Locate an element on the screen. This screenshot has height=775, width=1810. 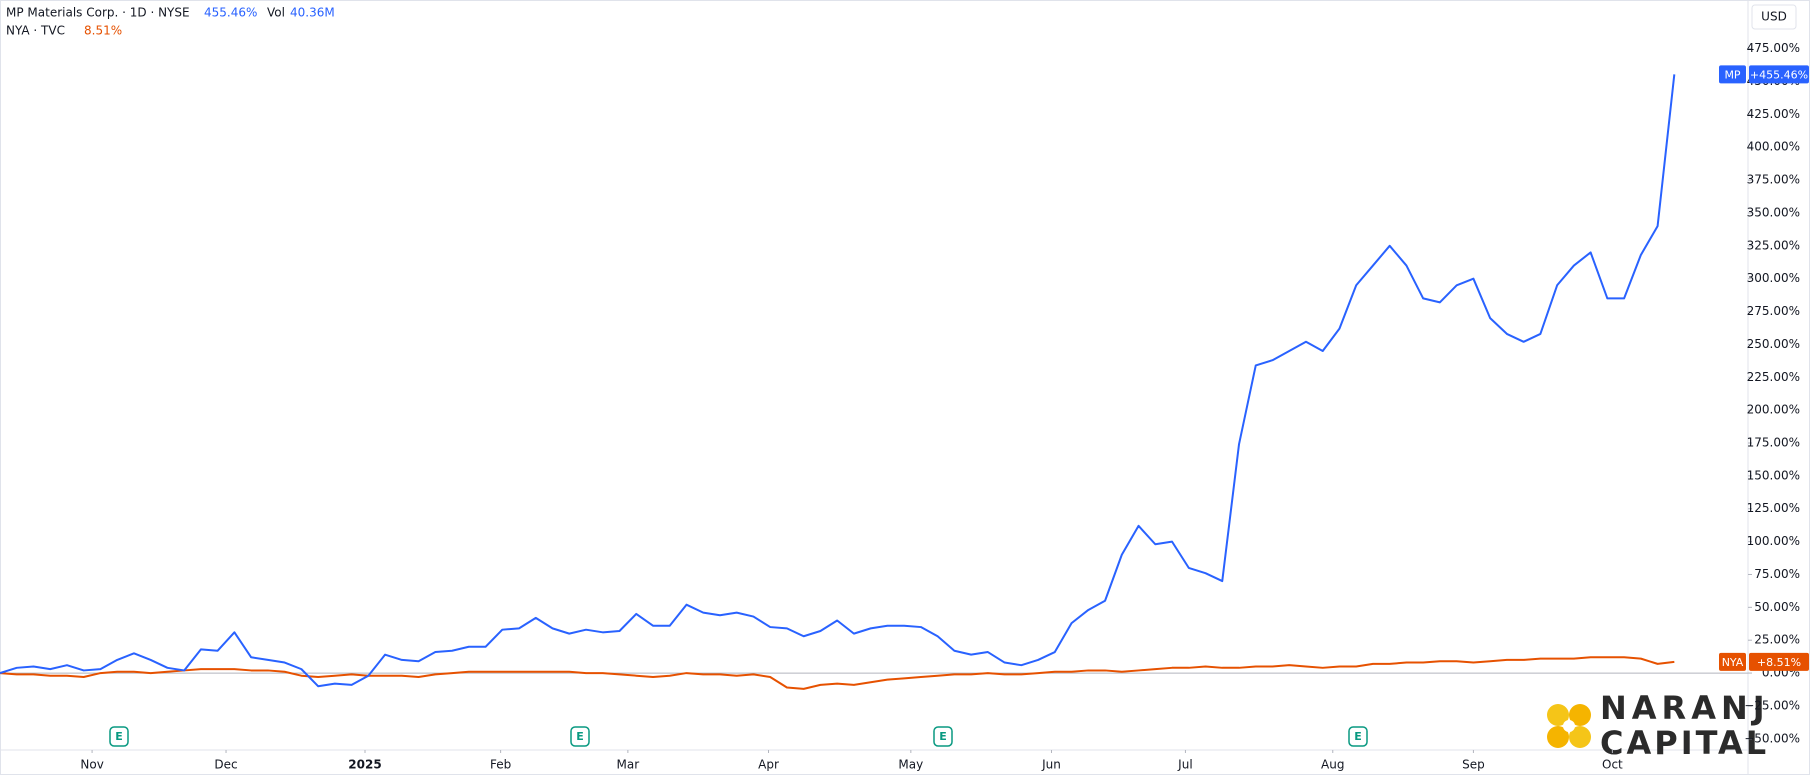
legend-value: 8.51% is located at coordinates (103, 31).